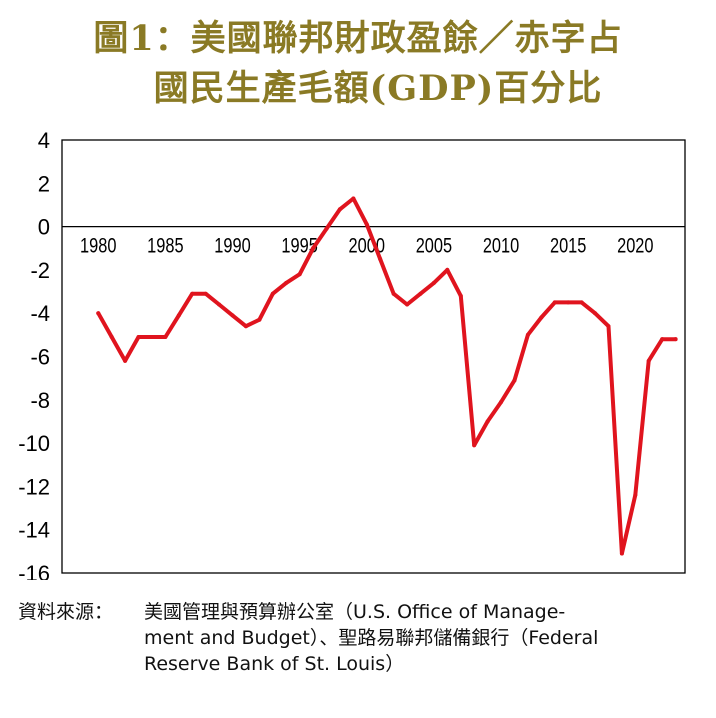 This screenshot has height=718, width=716. What do you see at coordinates (44, 227) in the screenshot?
I see `y-tick-label: 0` at bounding box center [44, 227].